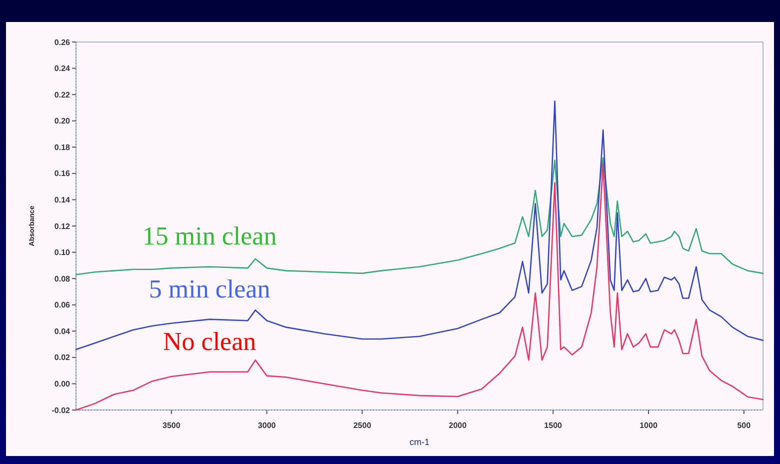  What do you see at coordinates (61, 410) in the screenshot?
I see `y-tick-label: -0.02` at bounding box center [61, 410].